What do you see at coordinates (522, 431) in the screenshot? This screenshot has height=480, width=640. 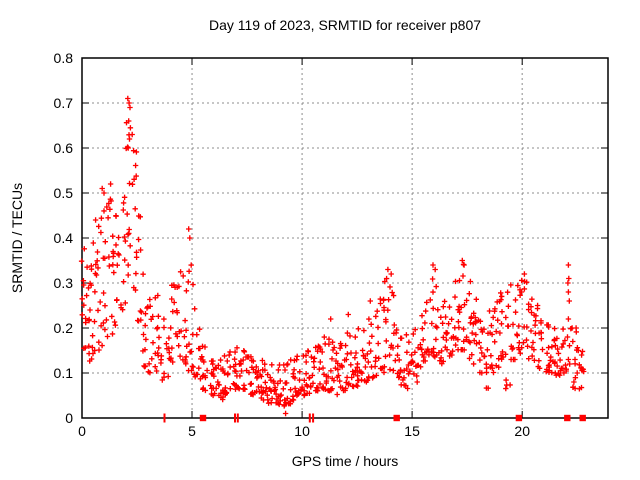 I see `svg-text: 20` at bounding box center [522, 431].